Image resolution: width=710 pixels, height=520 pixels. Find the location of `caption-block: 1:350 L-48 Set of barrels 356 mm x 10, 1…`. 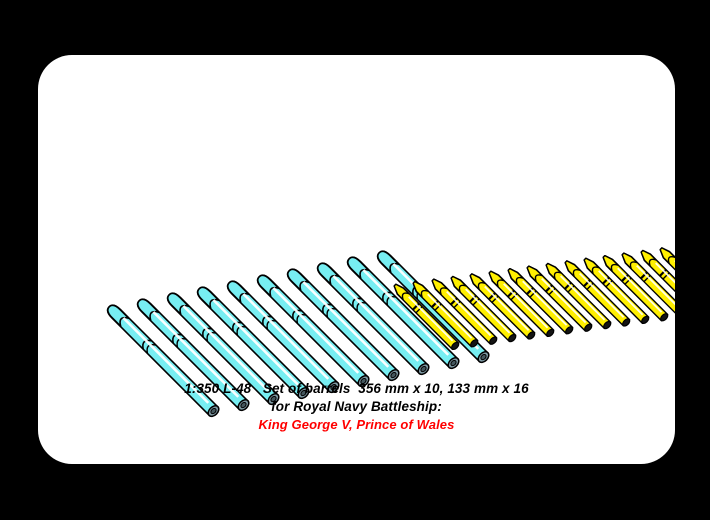

caption-block: 1:350 L-48 Set of barrels 356 mm x 10, 1… is located at coordinates (356, 406).